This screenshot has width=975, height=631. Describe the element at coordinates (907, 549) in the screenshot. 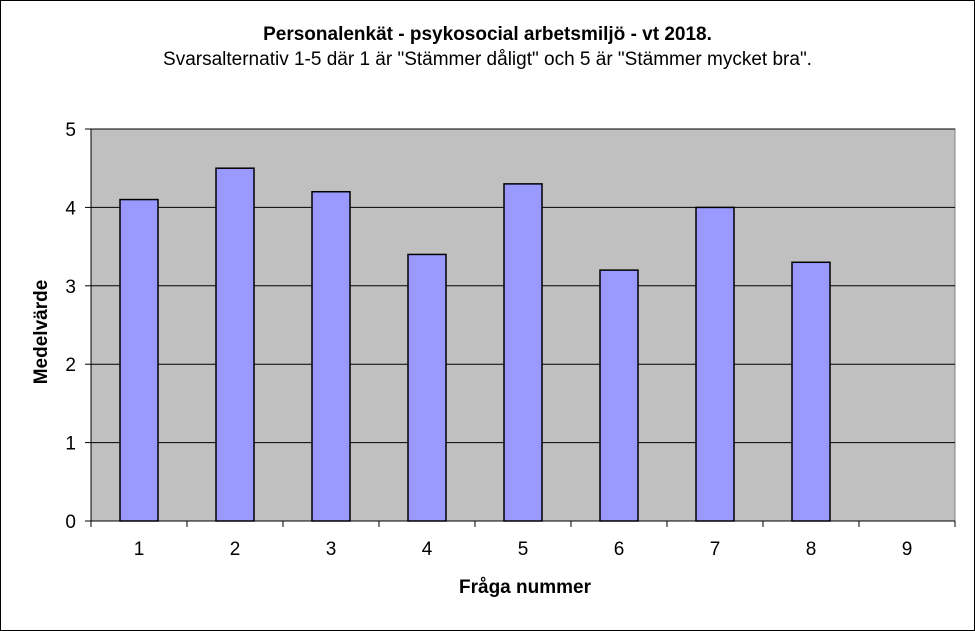

I see `x-tick-label: 9` at that location.